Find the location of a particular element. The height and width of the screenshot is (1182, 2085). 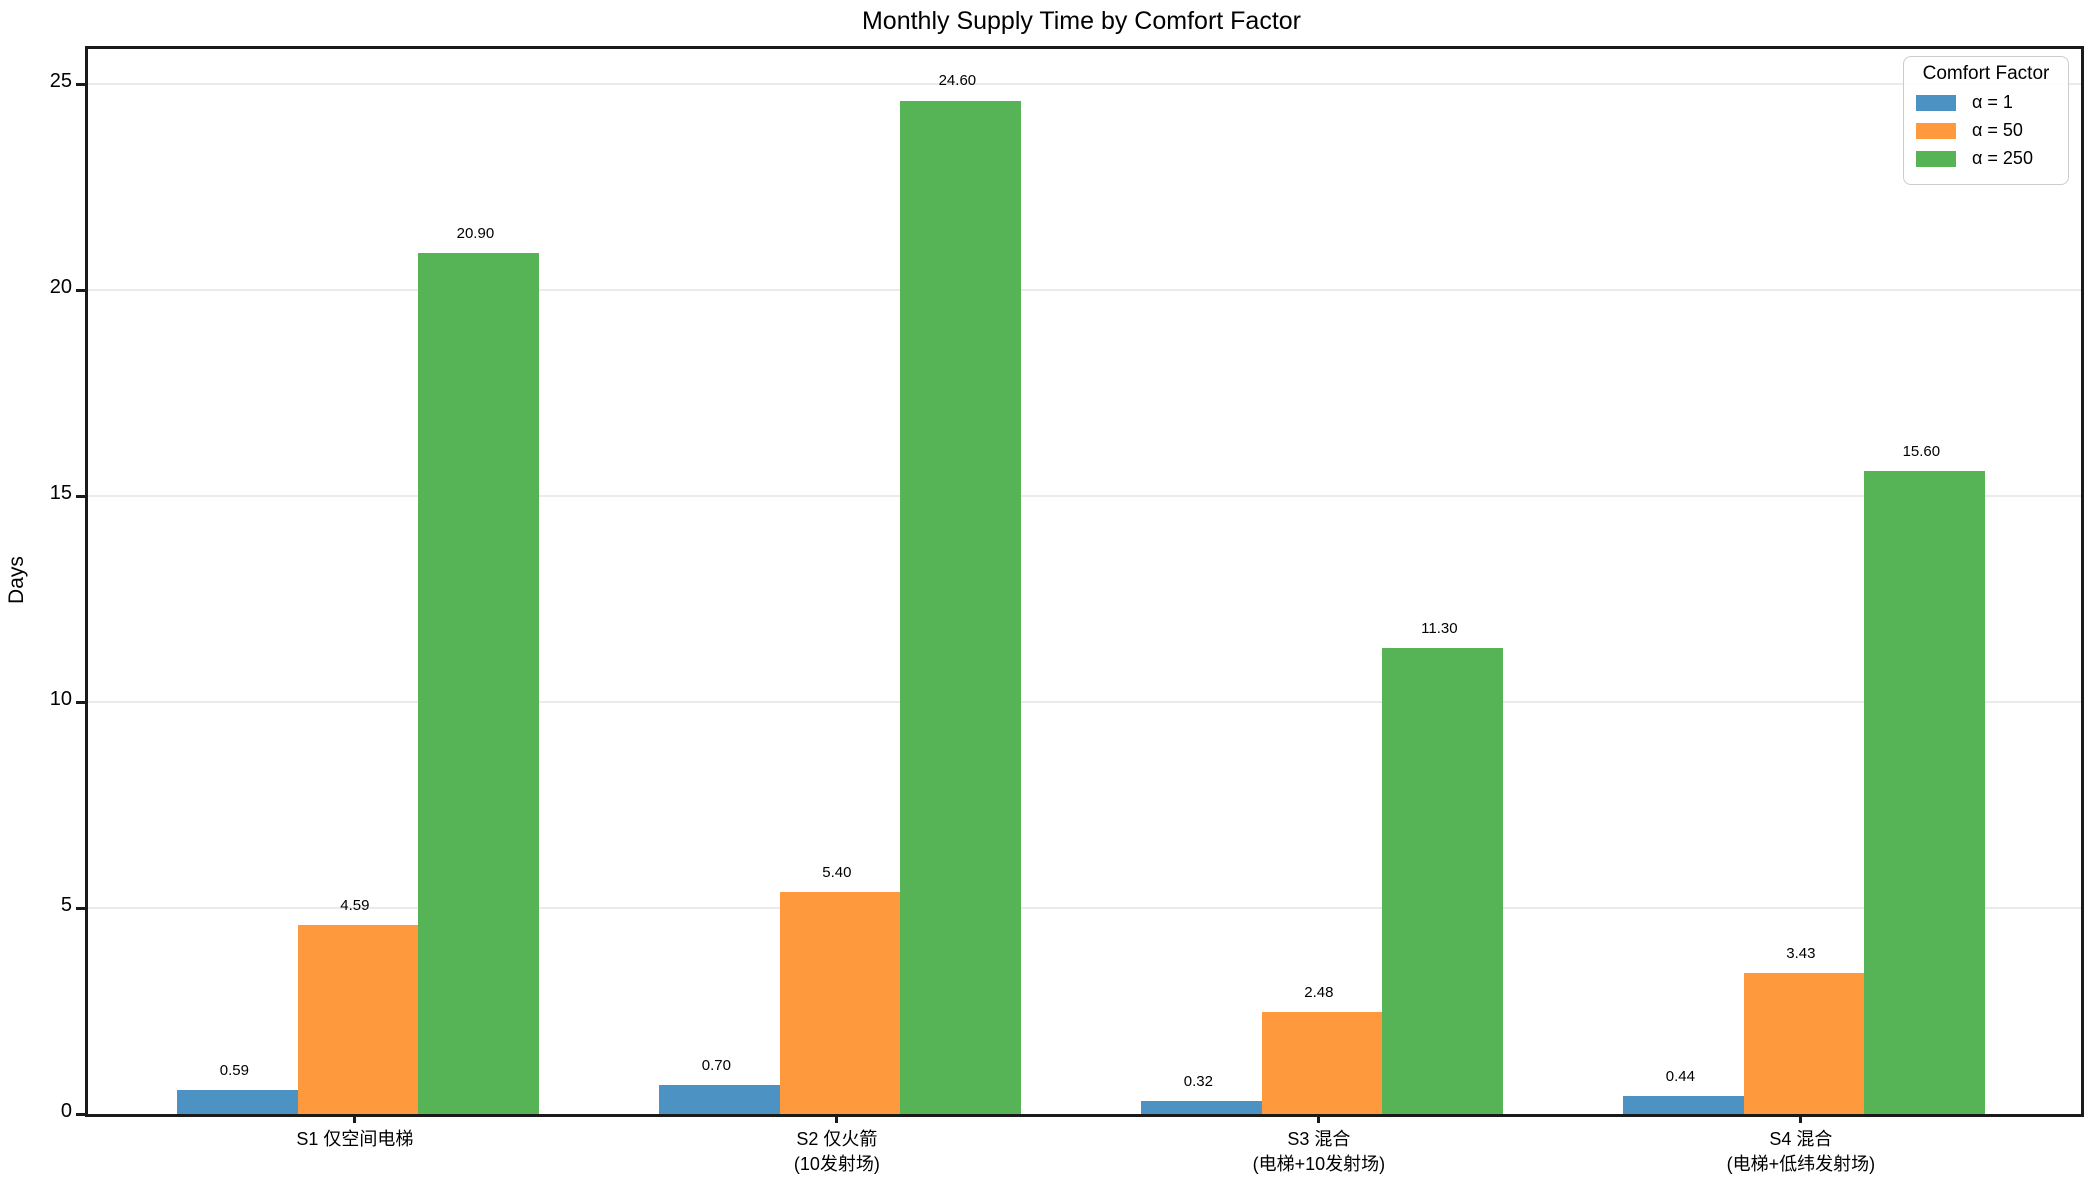

x-tick-label-line: (10发射场) is located at coordinates (836, 1164).